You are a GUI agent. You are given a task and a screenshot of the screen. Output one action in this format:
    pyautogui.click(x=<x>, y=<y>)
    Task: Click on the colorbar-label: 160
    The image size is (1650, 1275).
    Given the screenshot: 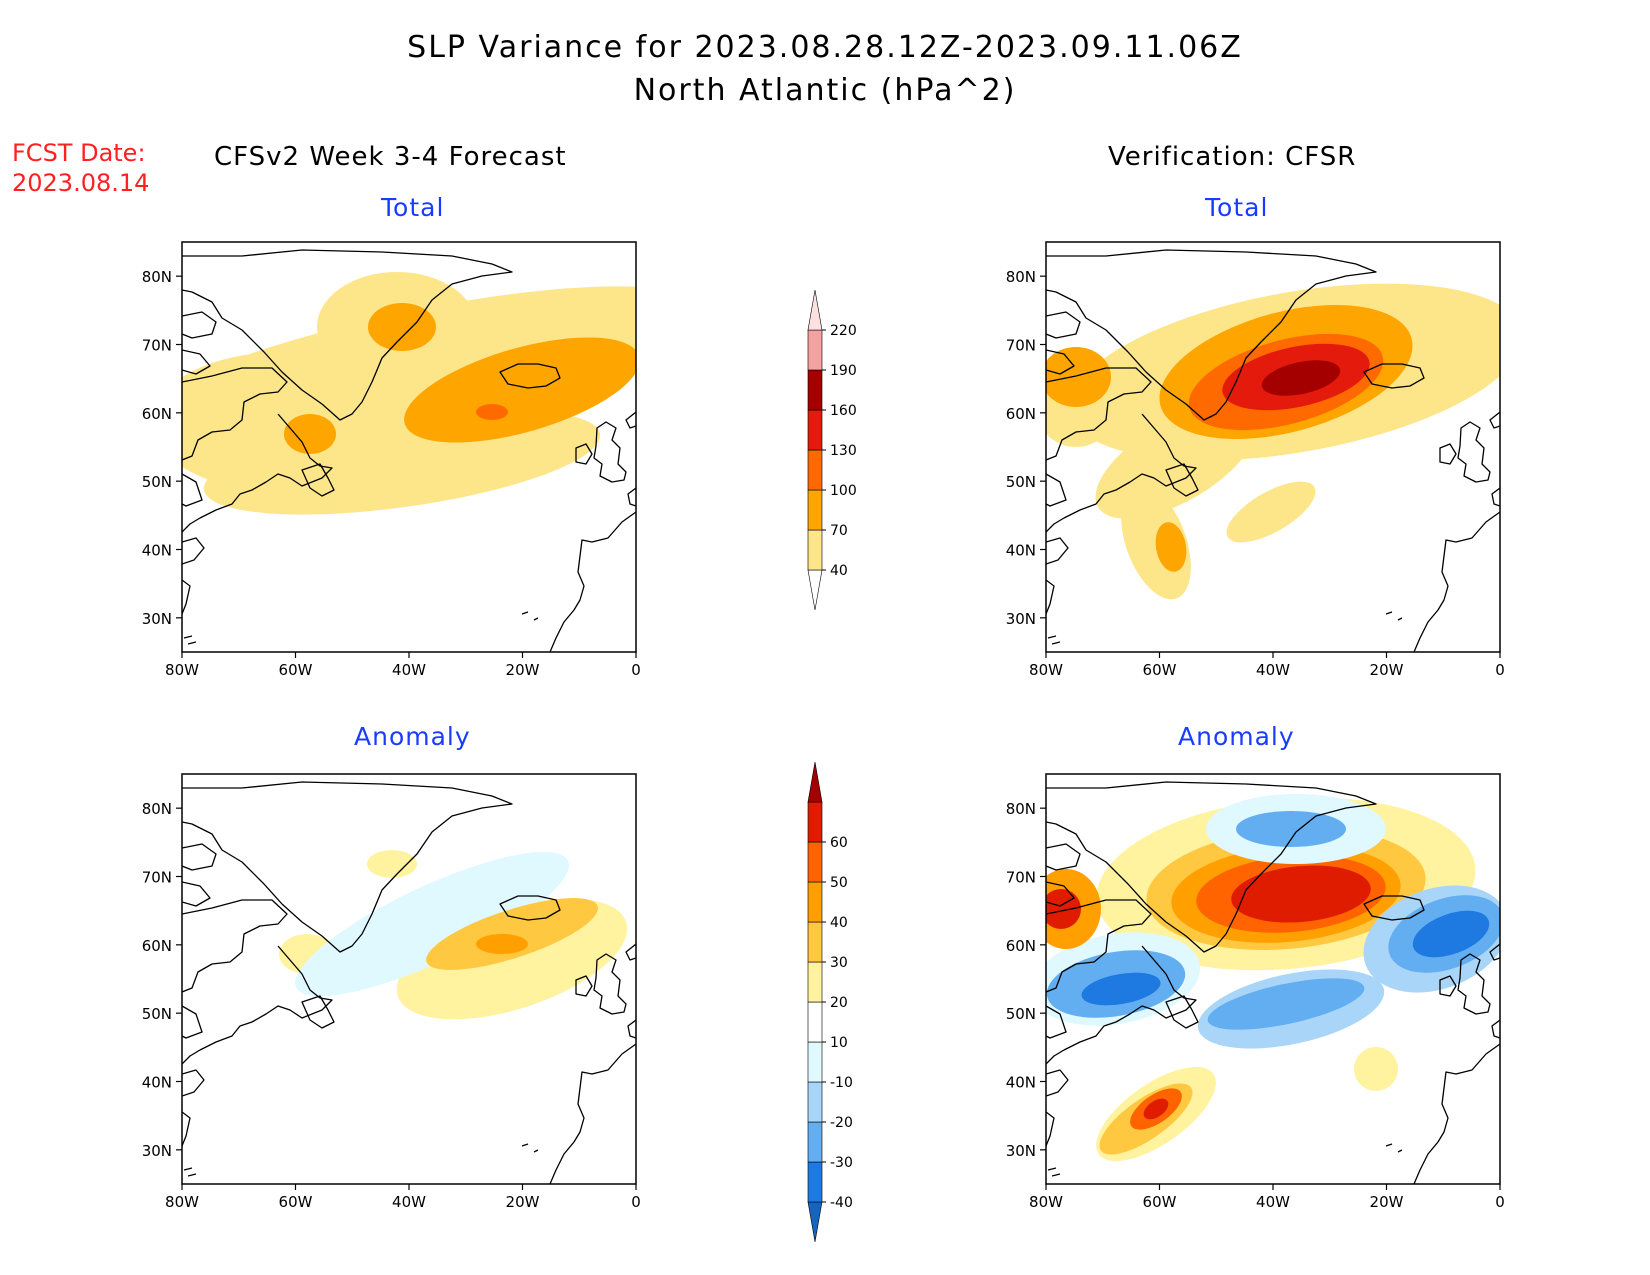 What is the action you would take?
    pyautogui.click(x=843, y=411)
    